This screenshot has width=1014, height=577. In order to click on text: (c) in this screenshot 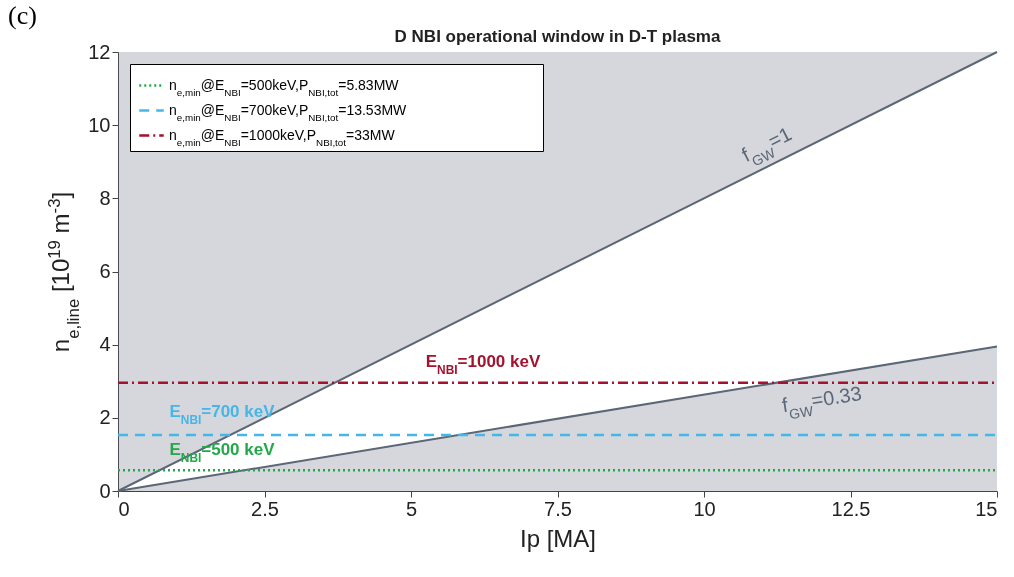, I will do `click(22, 15)`.